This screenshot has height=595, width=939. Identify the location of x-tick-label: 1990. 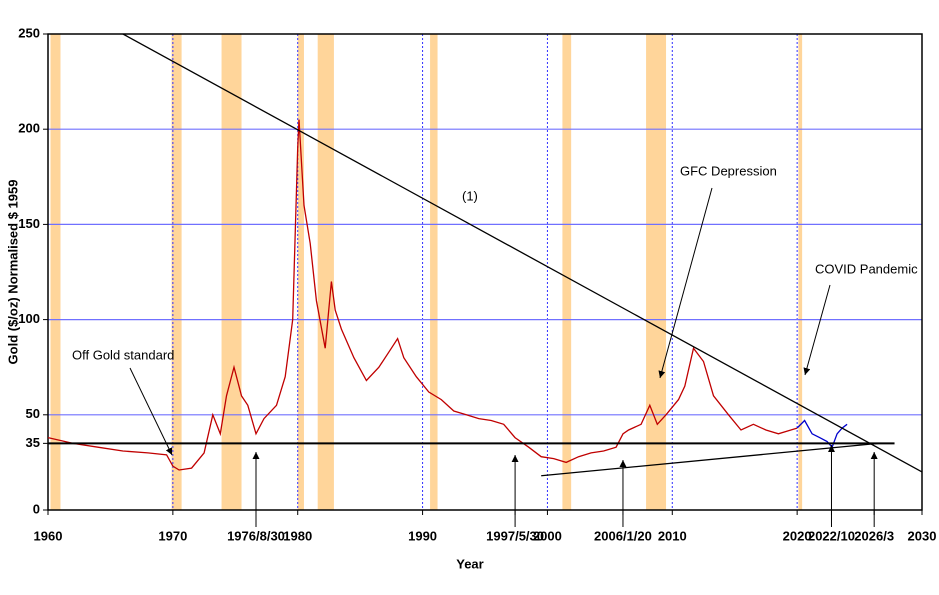
(422, 535).